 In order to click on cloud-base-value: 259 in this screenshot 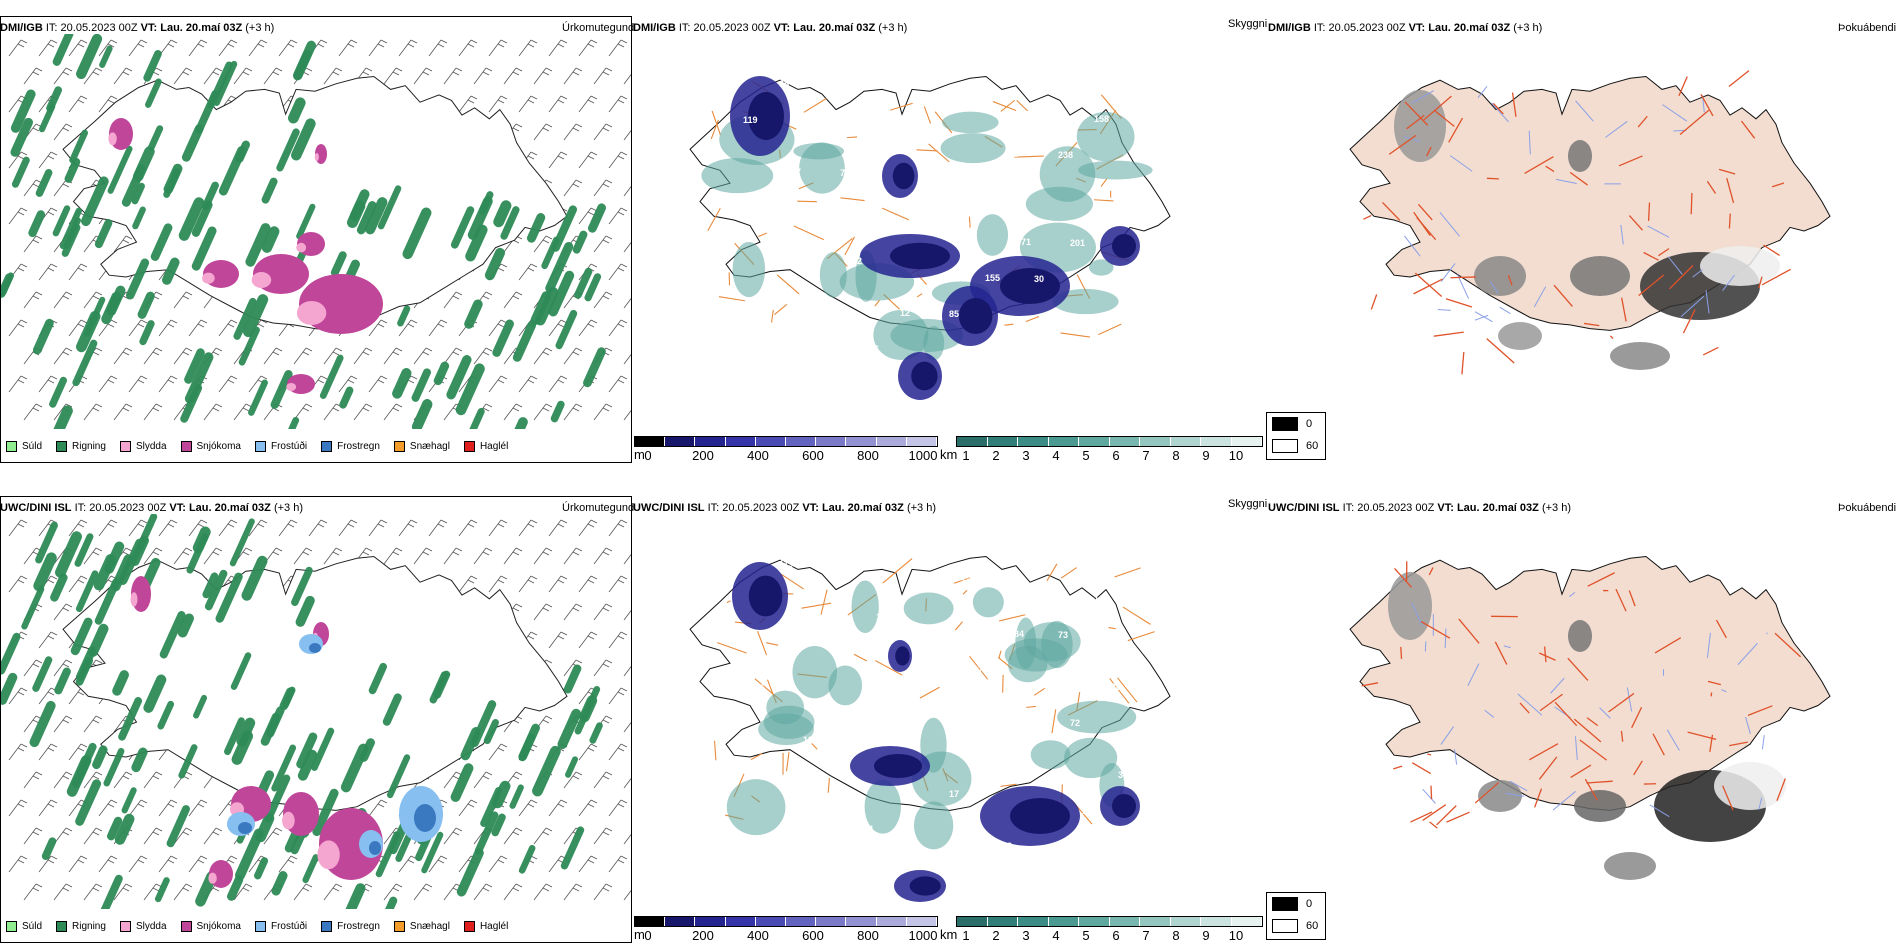, I will do `click(1089, 331)`.